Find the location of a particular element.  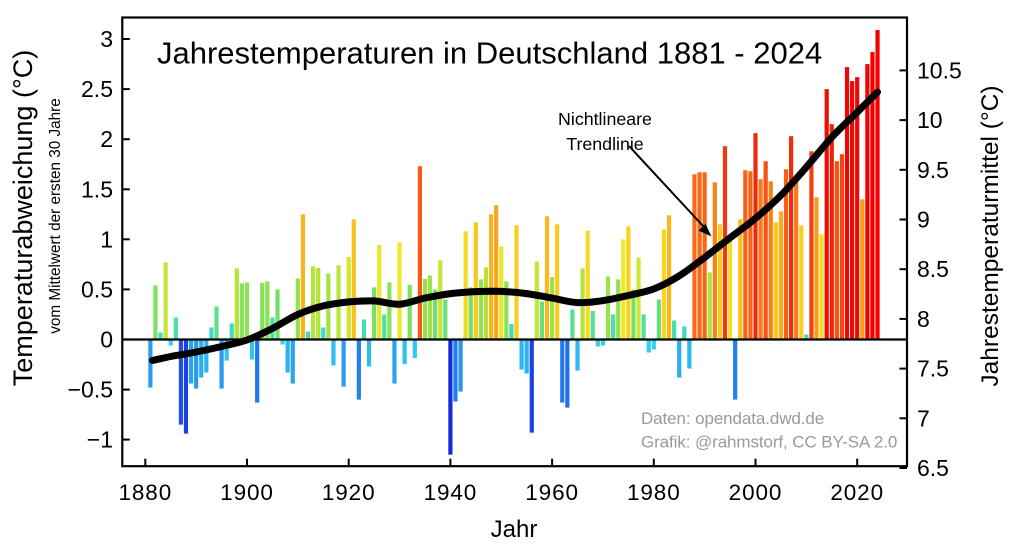

svg-text: 6.5 is located at coordinates (933, 468).